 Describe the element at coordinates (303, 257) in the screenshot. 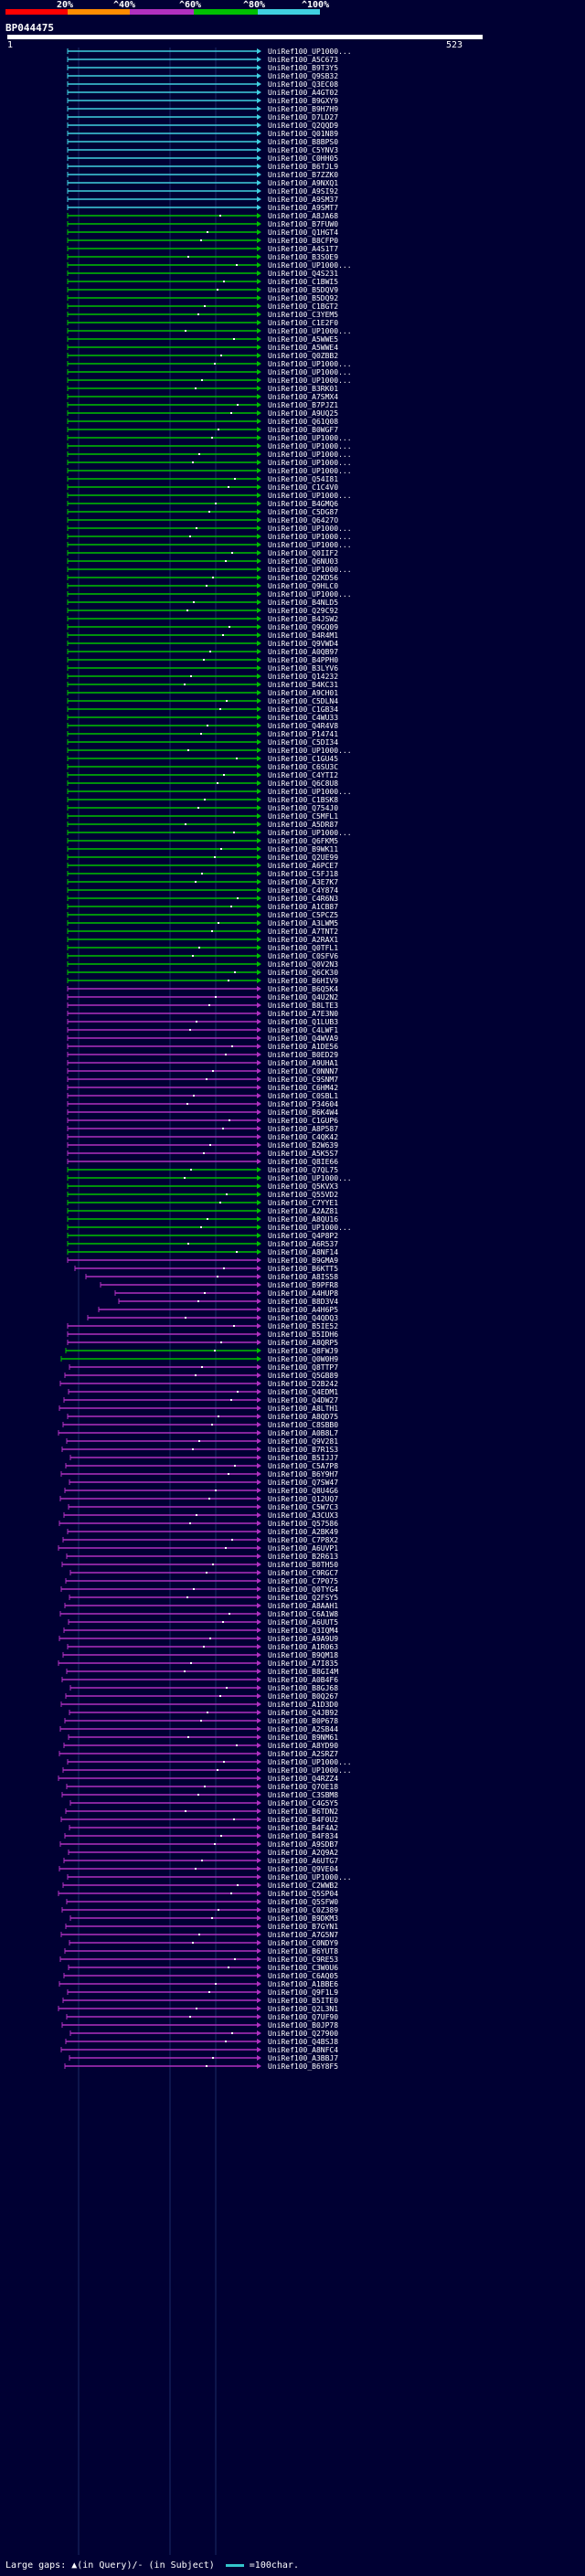

I see `hit-label: UniRef100_B3S0E9` at that location.